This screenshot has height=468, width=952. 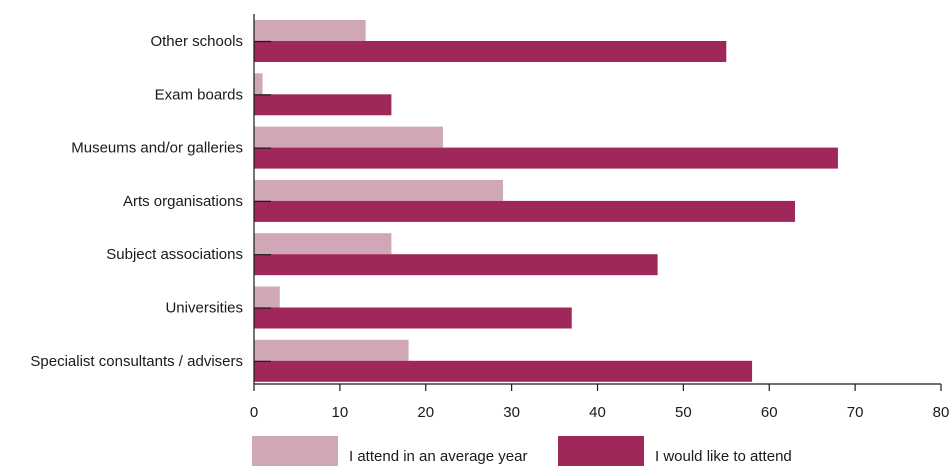 I want to click on category-label: Exam boards, so click(x=199, y=94).